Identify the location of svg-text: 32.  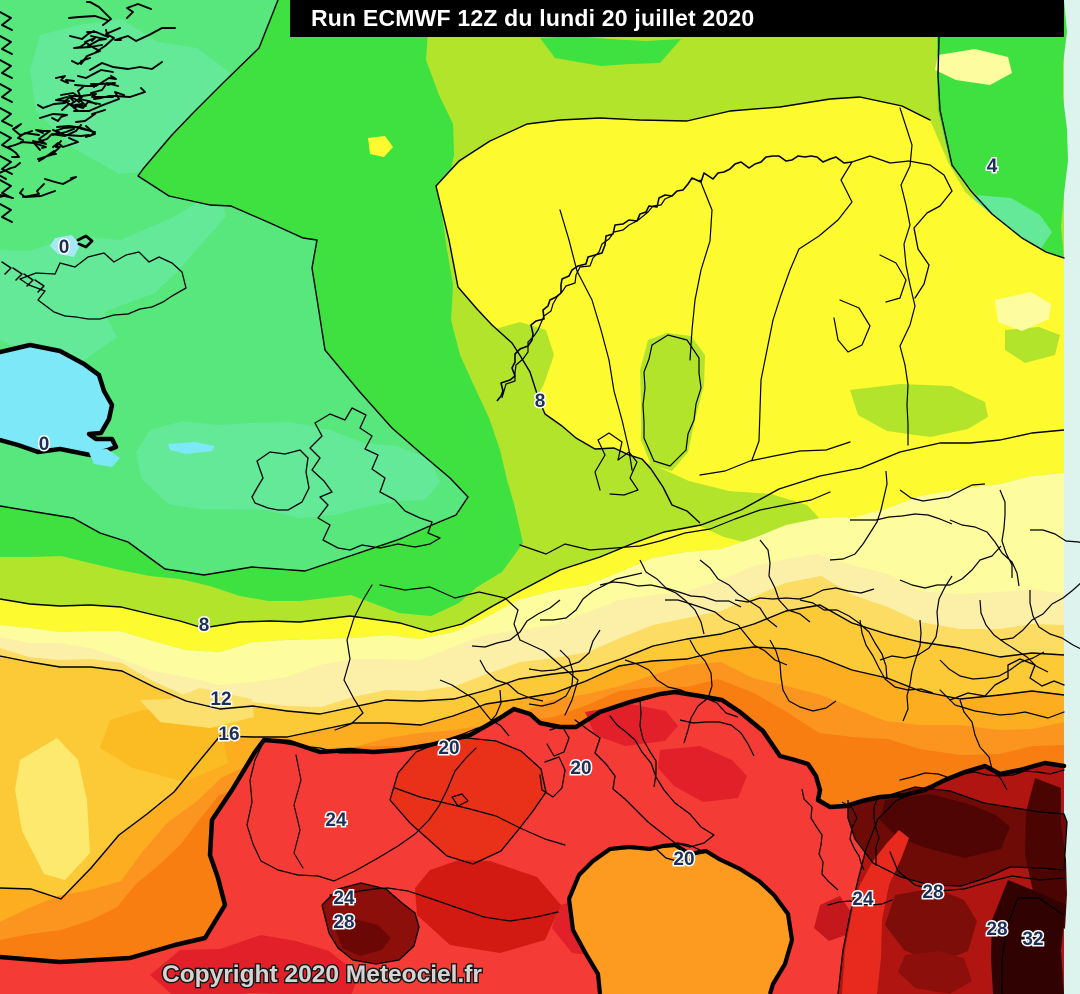
(1032, 939).